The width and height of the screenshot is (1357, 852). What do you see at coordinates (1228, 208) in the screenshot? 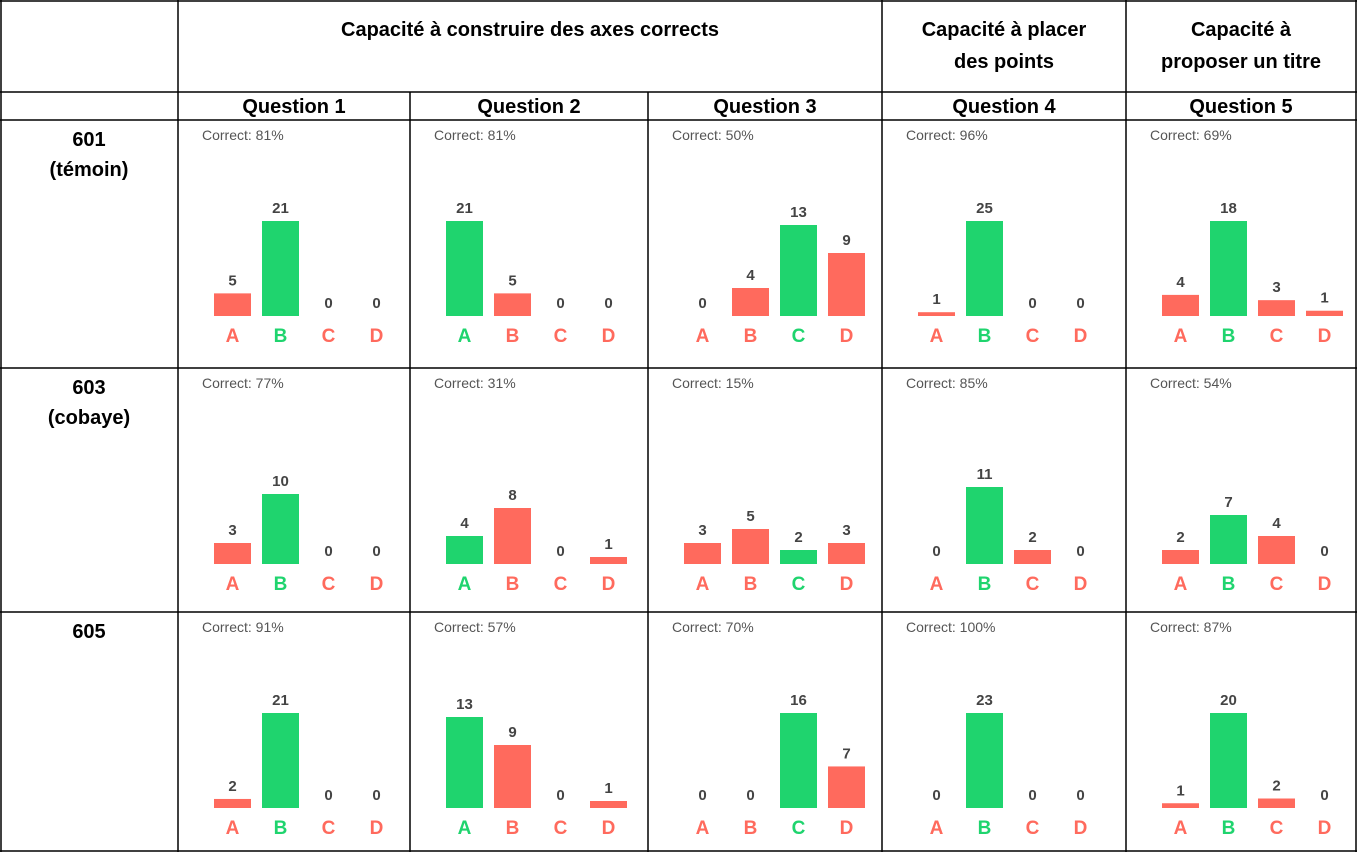
I see `bar-value: 18` at bounding box center [1228, 208].